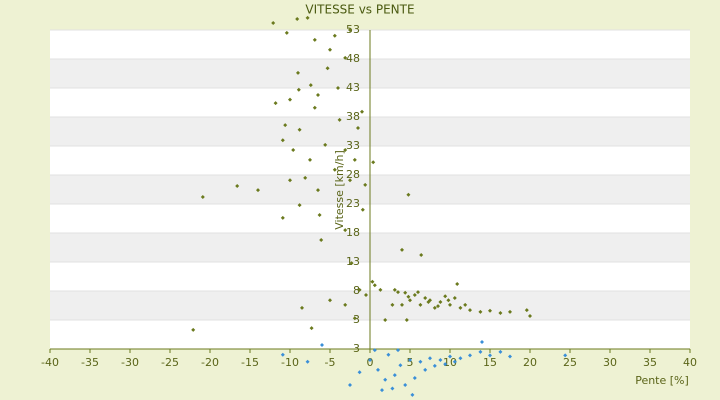 This screenshot has width=720, height=400. I want to click on x-tick-label: 5, so click(410, 362).